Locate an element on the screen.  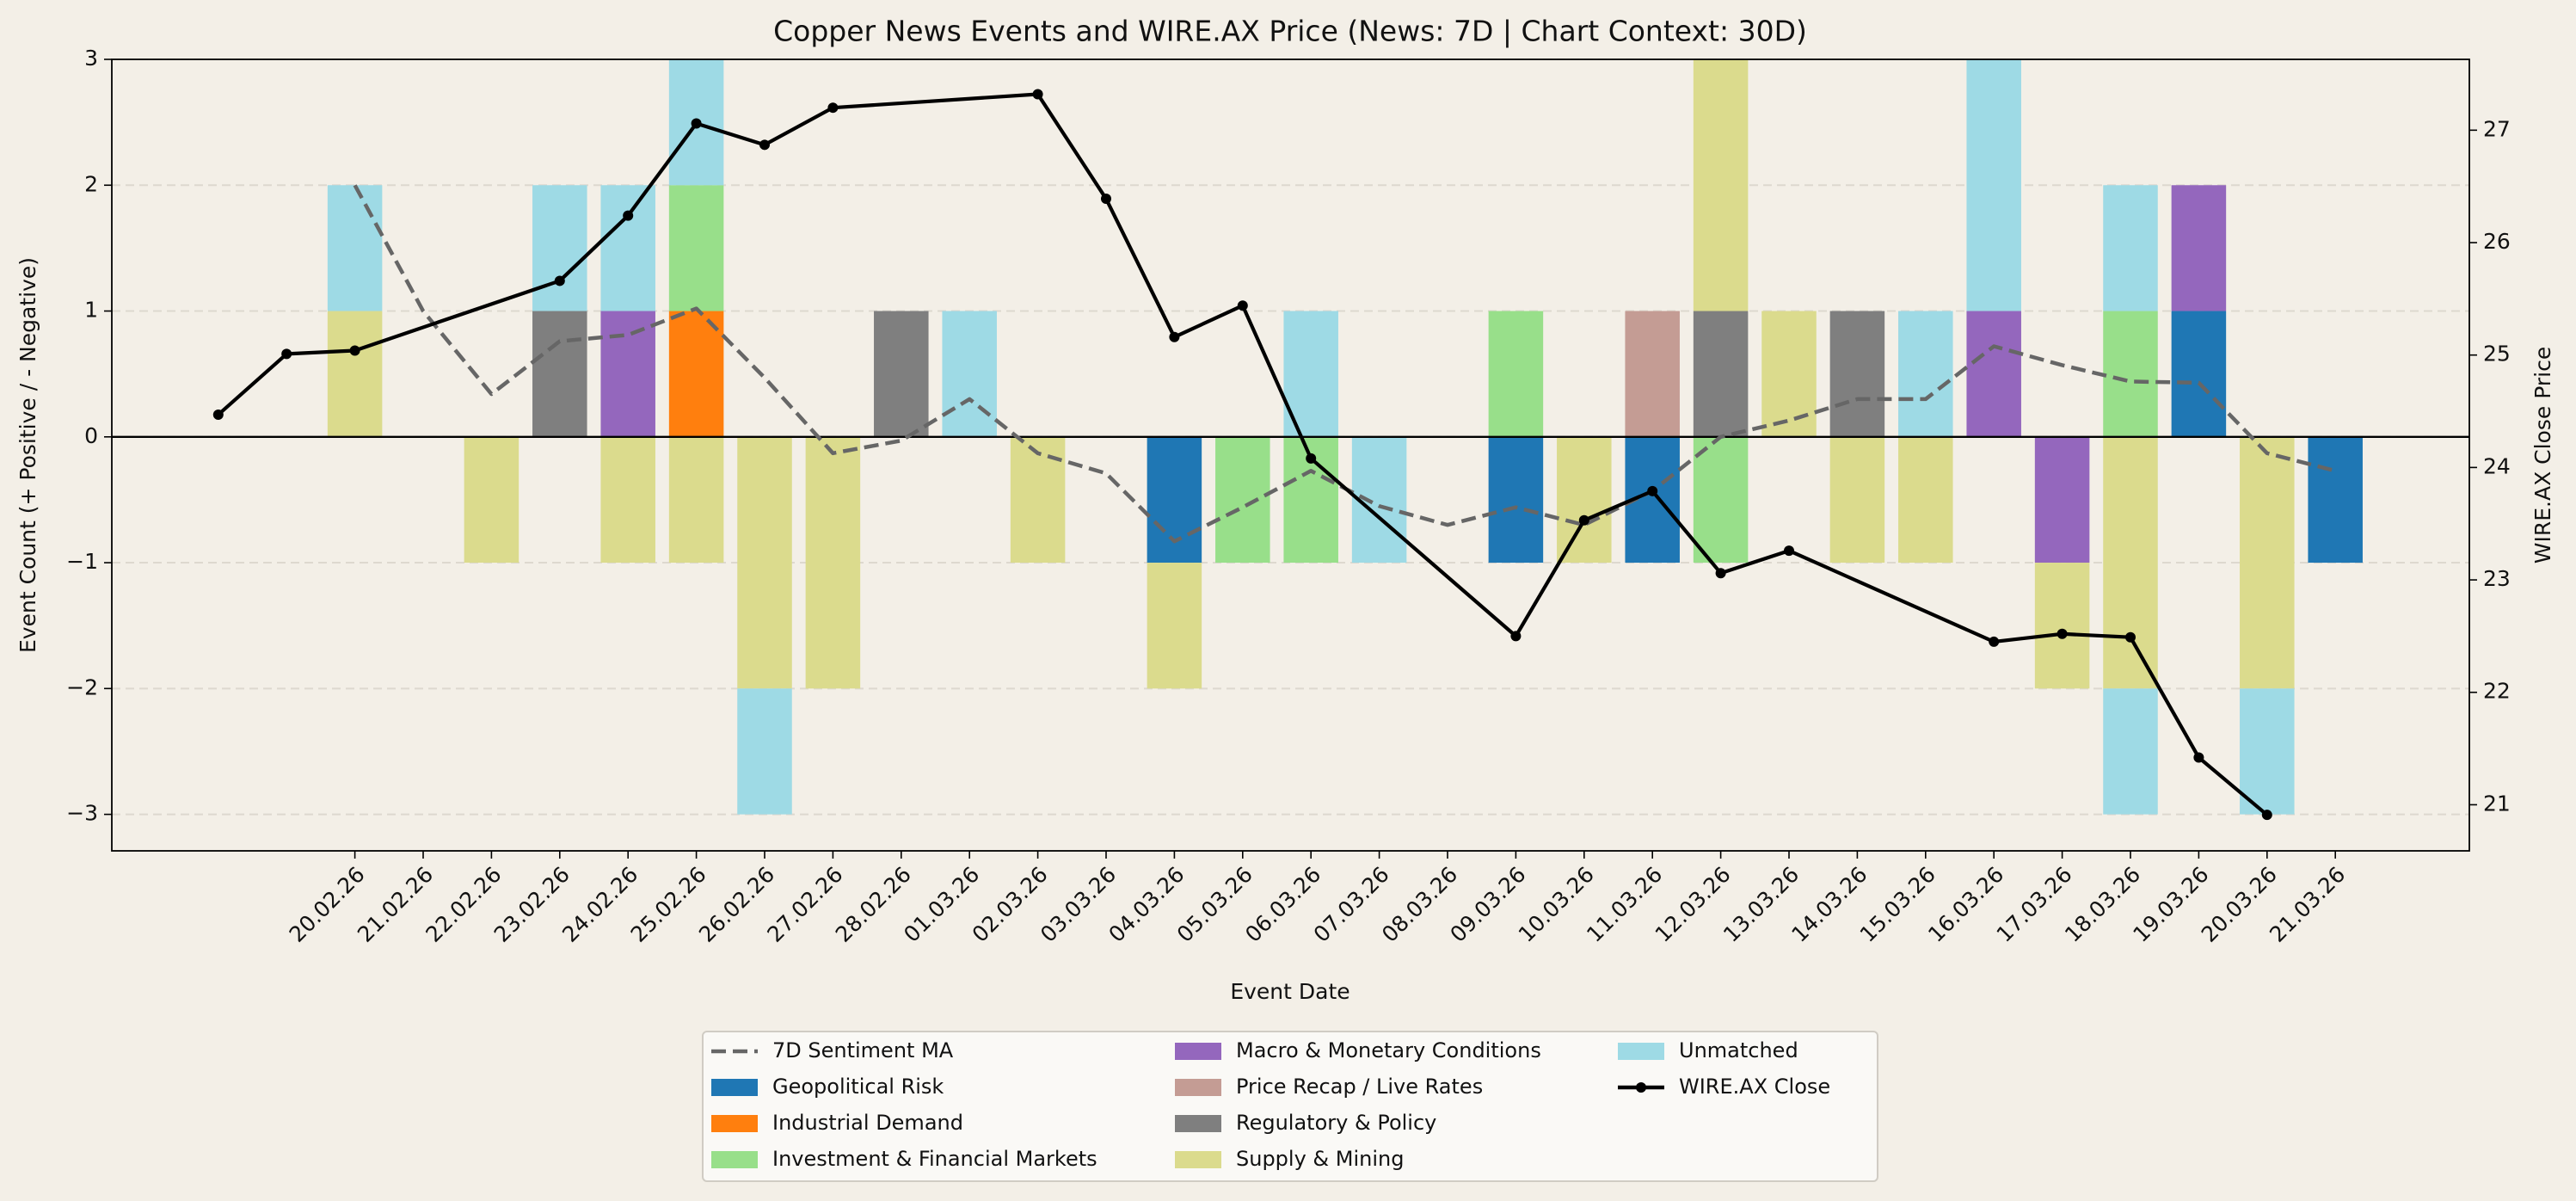
y2-tick-label: 24 is located at coordinates (2497, 465).